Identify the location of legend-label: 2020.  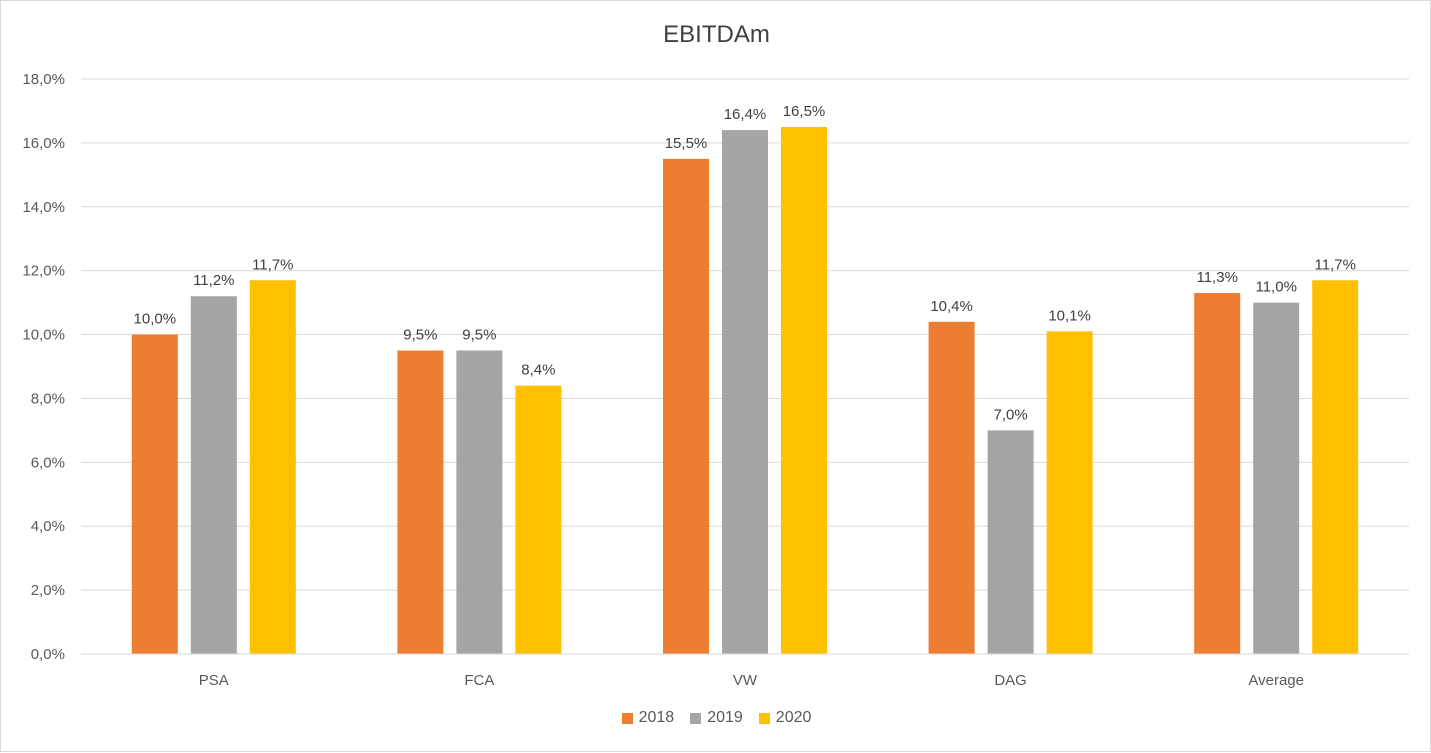
(793, 717).